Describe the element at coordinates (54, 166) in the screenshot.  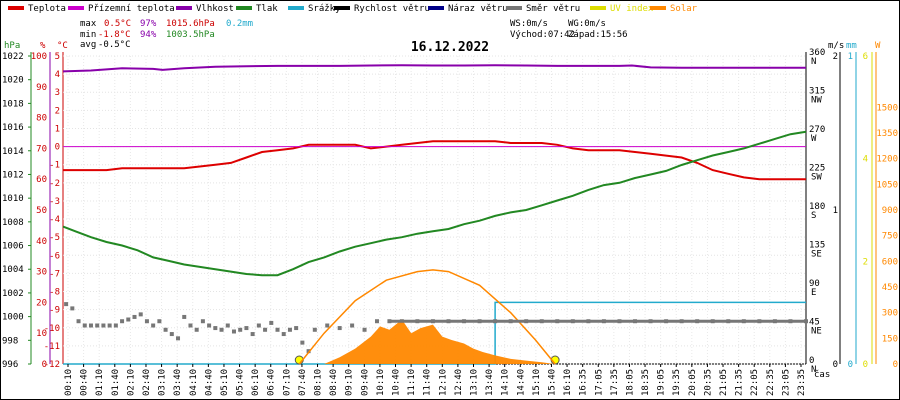
I see `tick-label-celsius: -1` at that location.